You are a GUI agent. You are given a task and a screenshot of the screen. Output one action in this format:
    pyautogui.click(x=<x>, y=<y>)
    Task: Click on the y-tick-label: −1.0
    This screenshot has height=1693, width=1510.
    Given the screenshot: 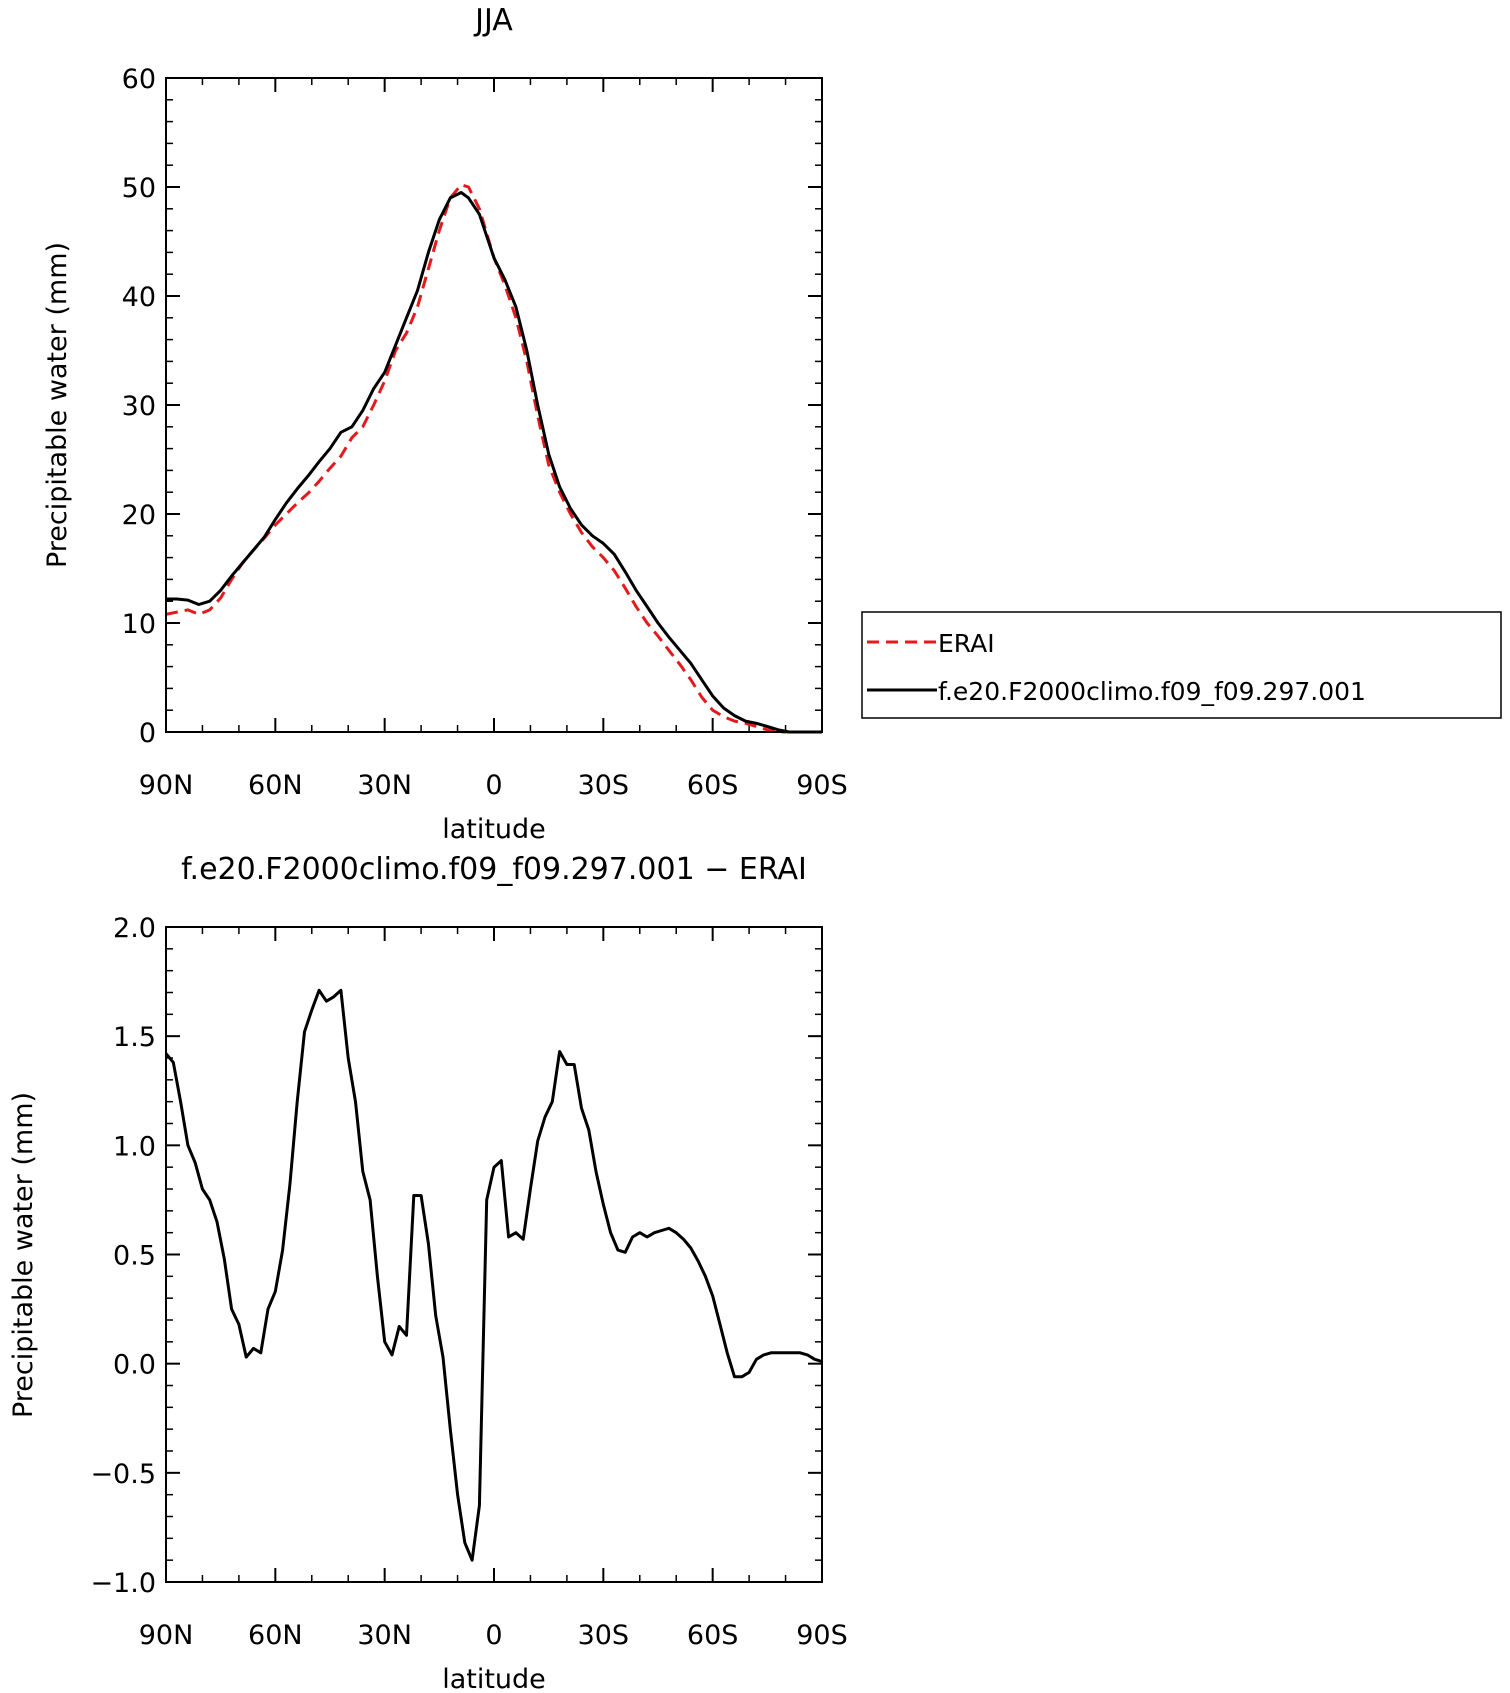 What is the action you would take?
    pyautogui.click(x=123, y=1583)
    